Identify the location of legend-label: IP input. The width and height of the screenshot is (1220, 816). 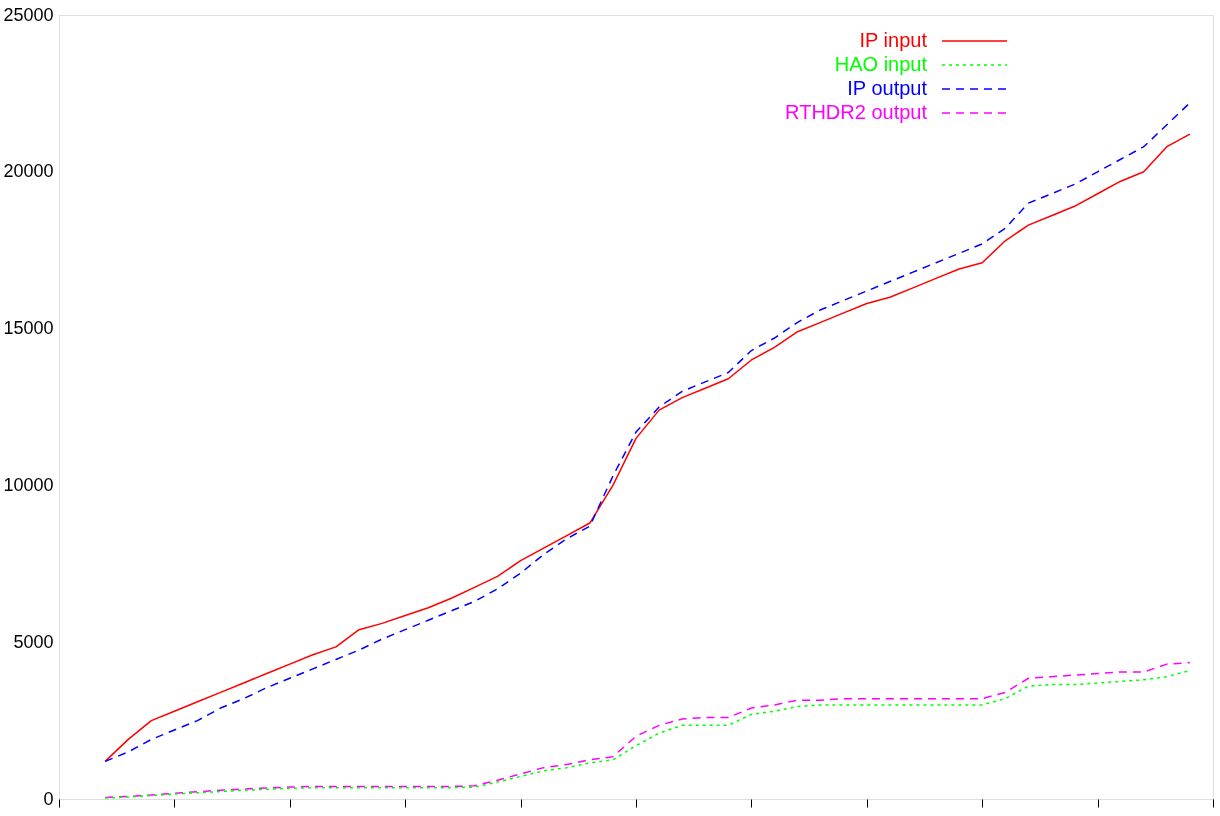
(893, 40).